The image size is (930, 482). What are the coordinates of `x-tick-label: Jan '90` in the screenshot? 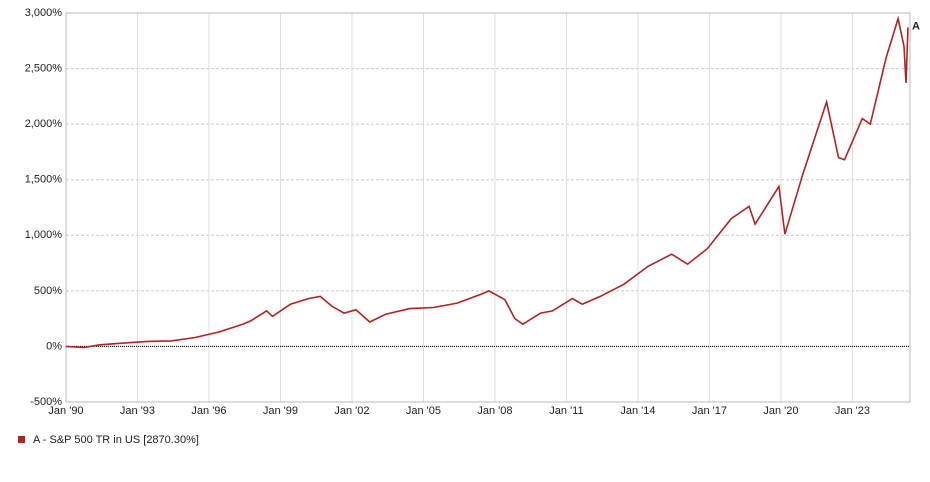 It's located at (65, 411).